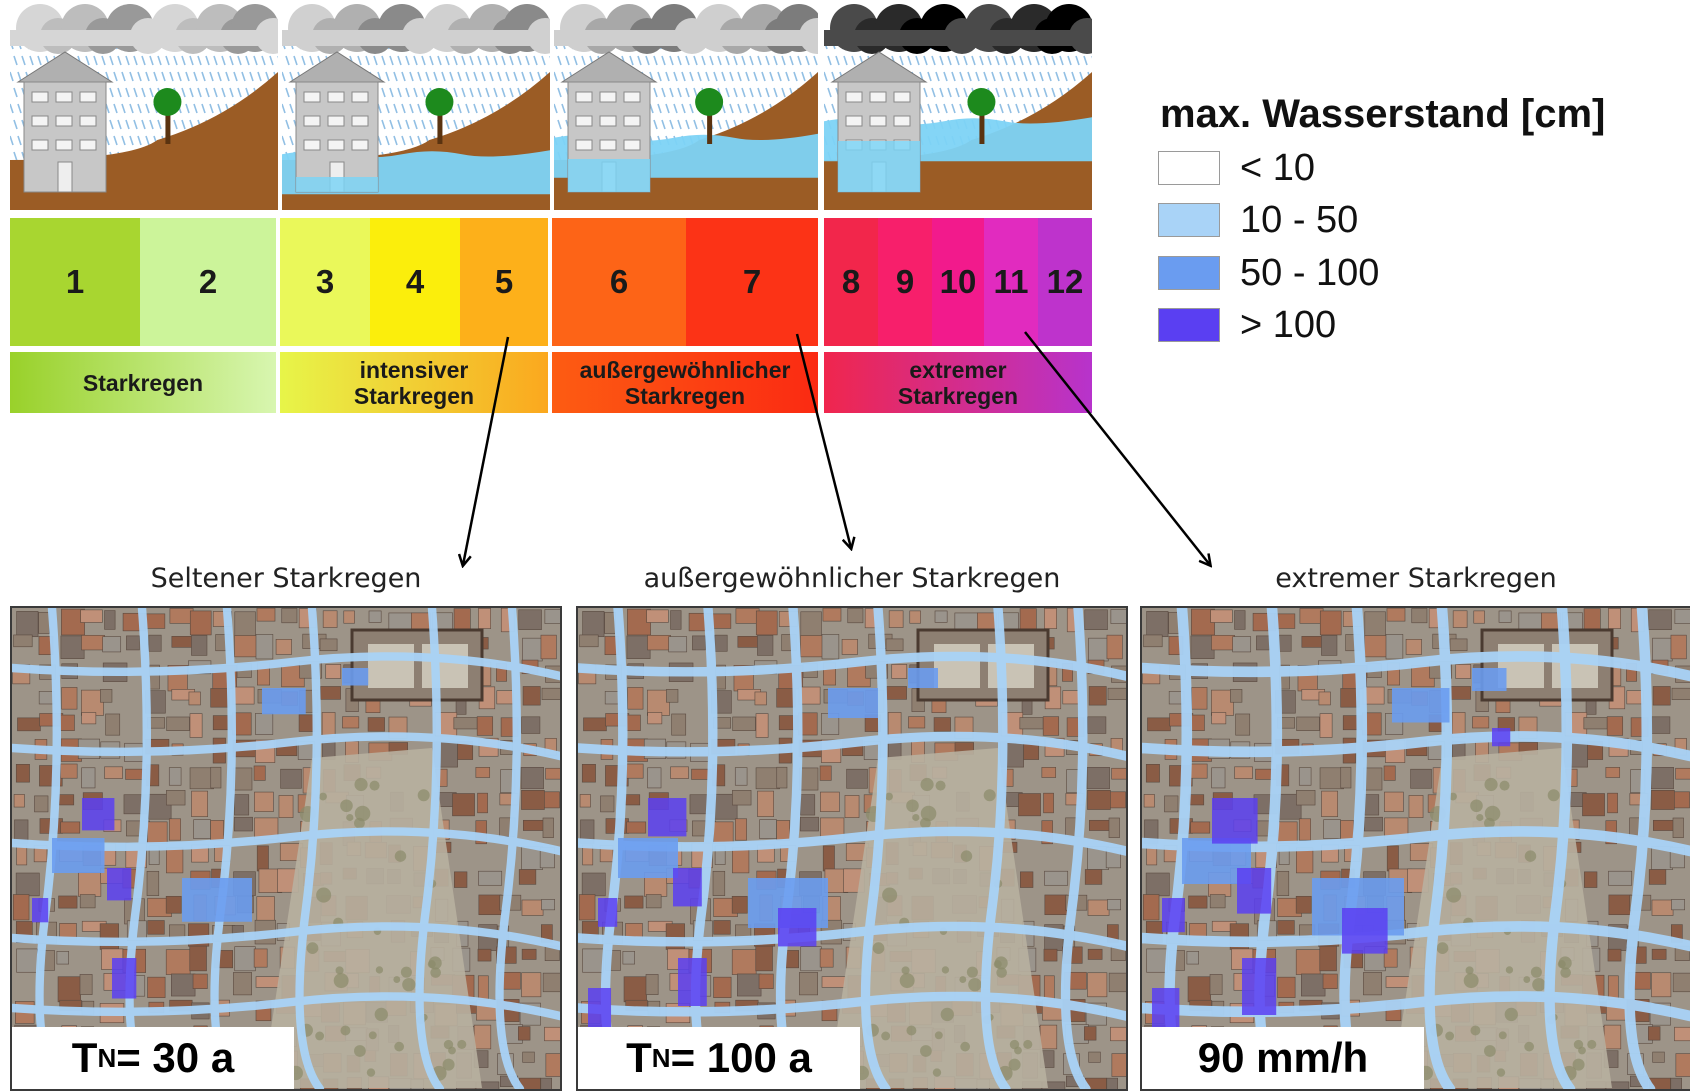 The height and width of the screenshot is (1091, 1690). I want to click on class-number: 10, so click(958, 281).